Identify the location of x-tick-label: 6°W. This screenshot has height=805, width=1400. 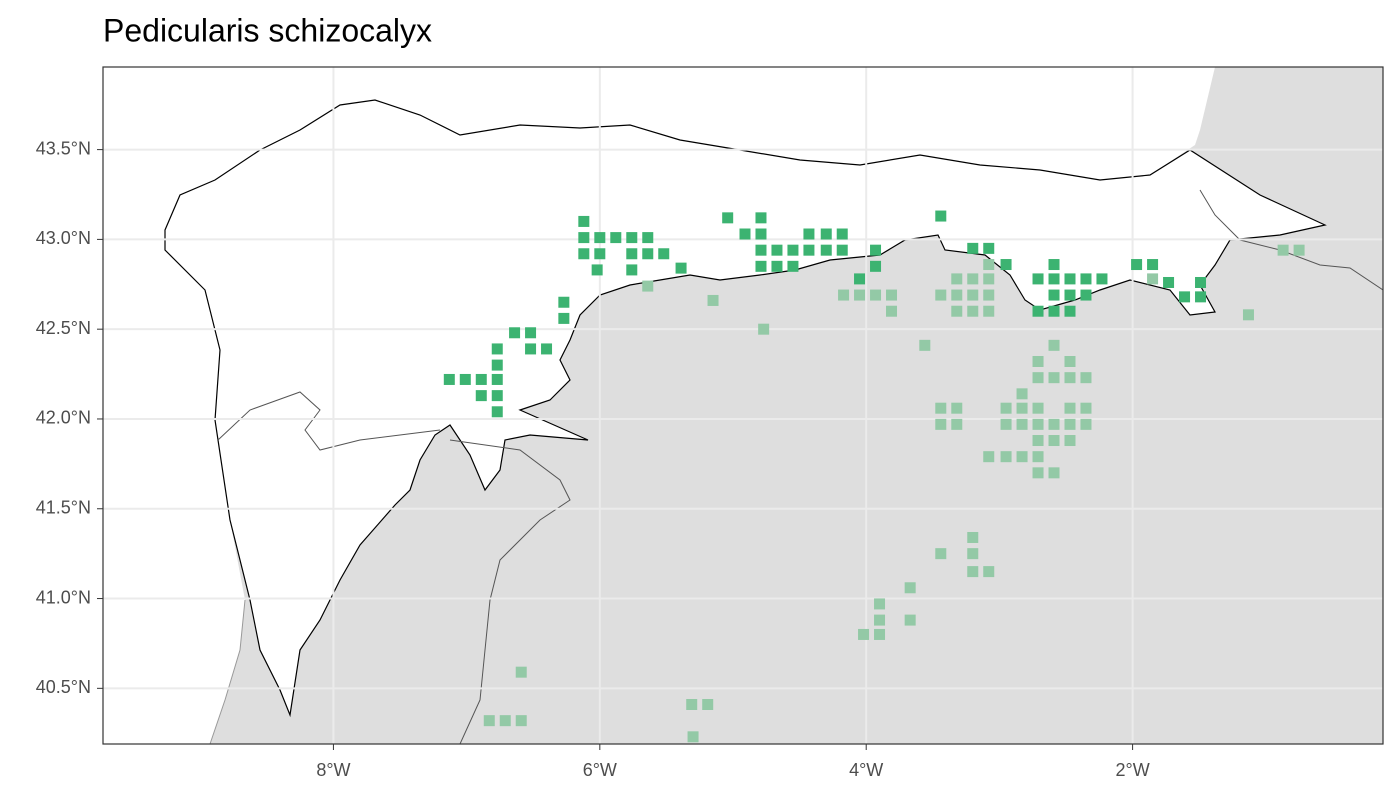
(600, 770).